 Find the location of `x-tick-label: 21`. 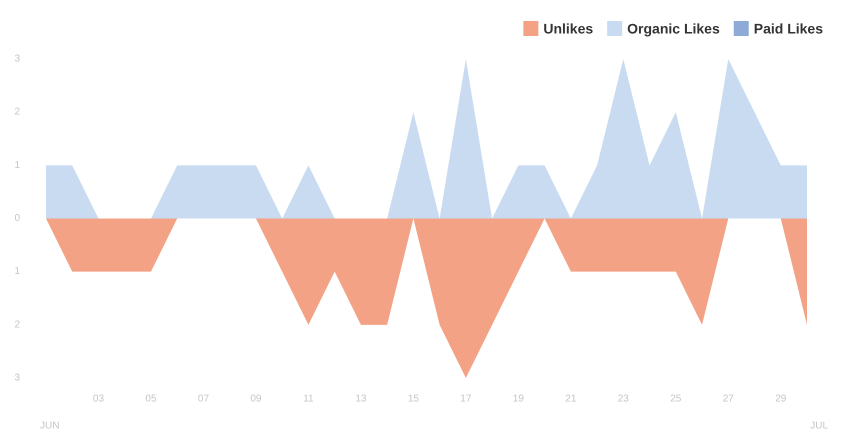

x-tick-label: 21 is located at coordinates (571, 399).